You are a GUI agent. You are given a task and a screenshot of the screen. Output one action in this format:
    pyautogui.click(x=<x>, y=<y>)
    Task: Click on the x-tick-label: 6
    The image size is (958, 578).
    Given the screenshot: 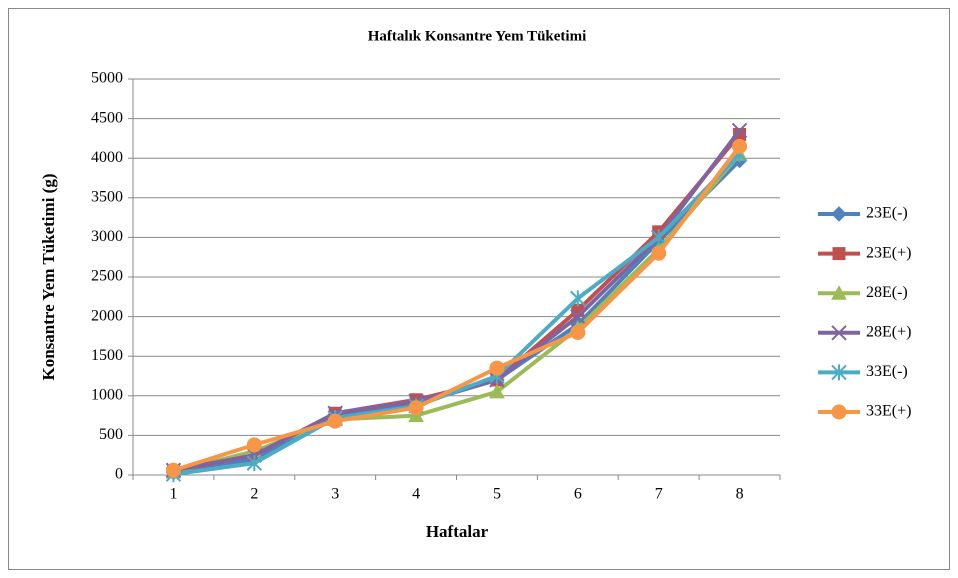 What is the action you would take?
    pyautogui.click(x=578, y=494)
    